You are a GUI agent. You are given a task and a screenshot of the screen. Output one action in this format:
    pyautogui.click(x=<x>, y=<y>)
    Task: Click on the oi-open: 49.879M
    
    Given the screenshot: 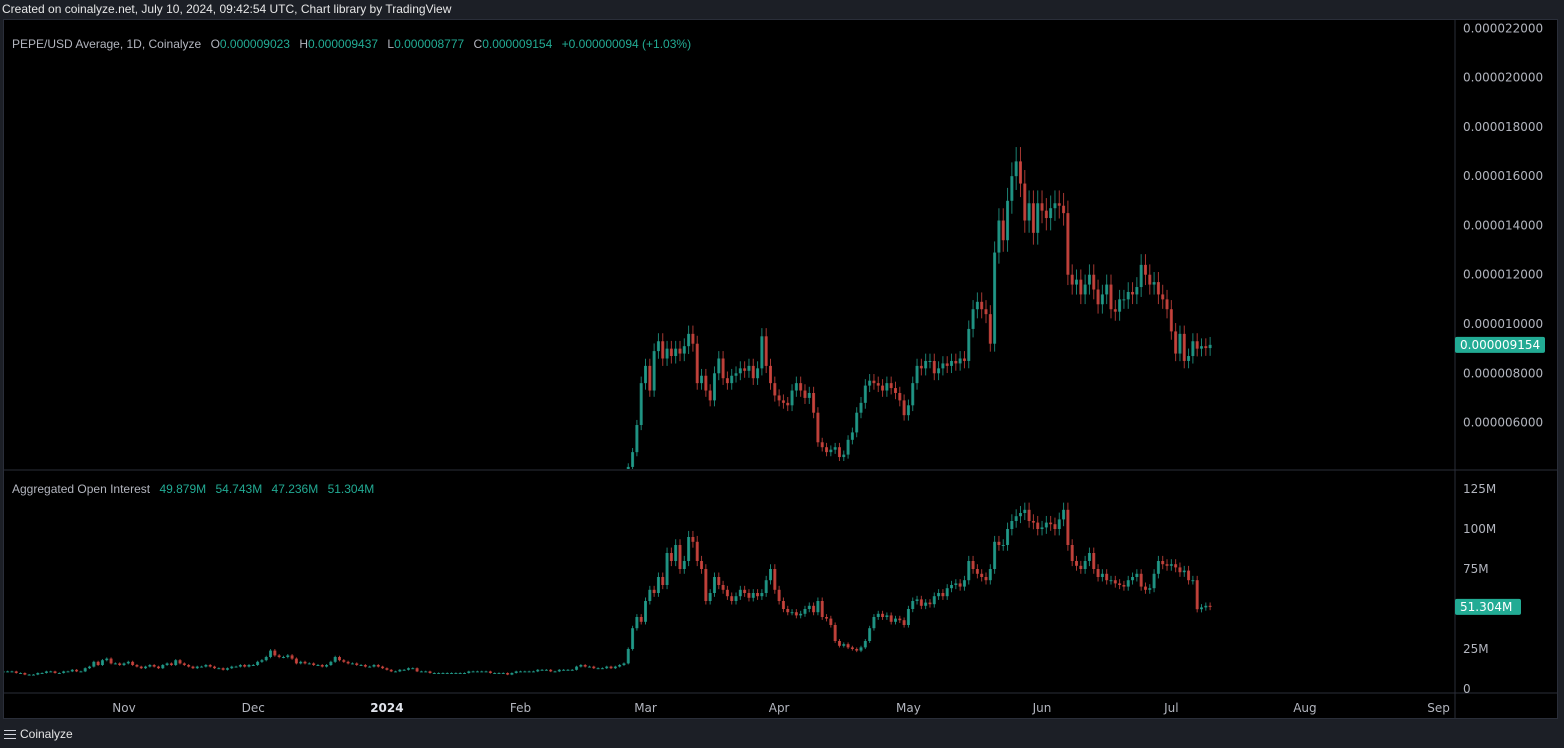 What is the action you would take?
    pyautogui.click(x=183, y=489)
    